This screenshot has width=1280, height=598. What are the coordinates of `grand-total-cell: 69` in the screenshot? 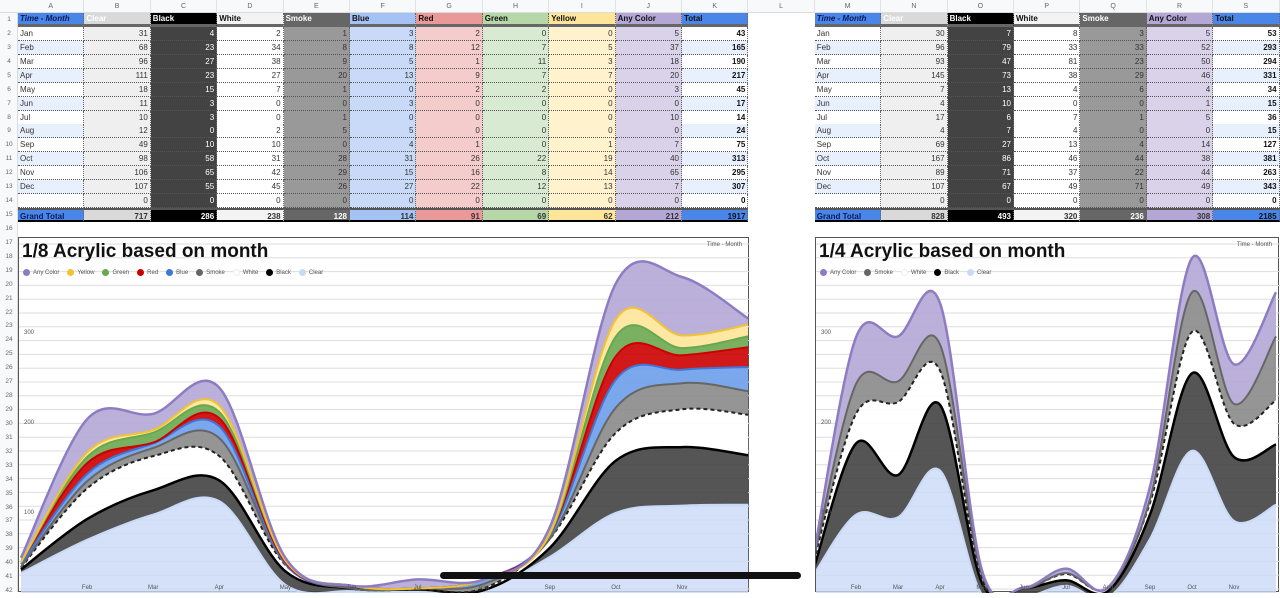 It's located at (516, 215).